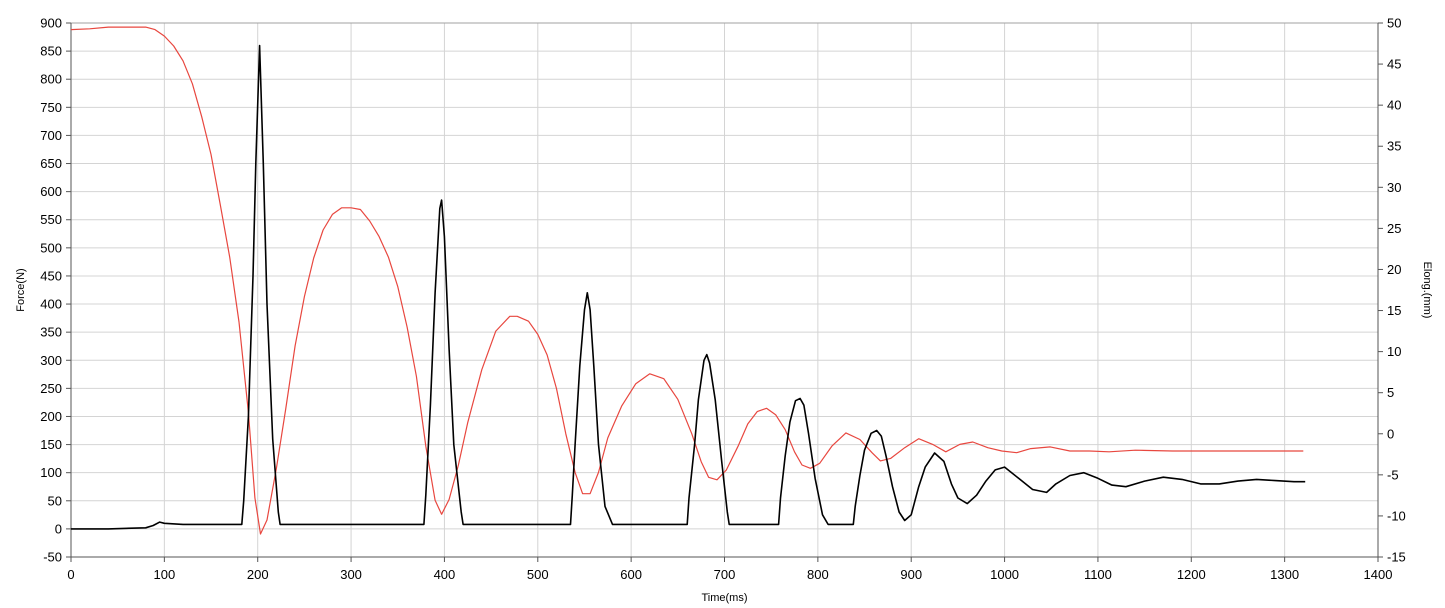 The height and width of the screenshot is (608, 1445). I want to click on y-right-tick-label: -5, so click(1393, 474).